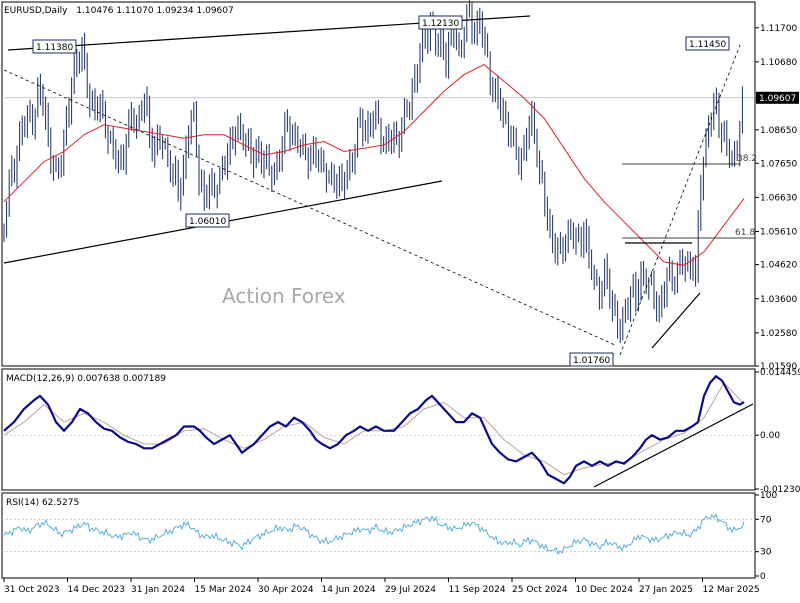 Image resolution: width=800 pixels, height=603 pixels. Describe the element at coordinates (477, 590) in the screenshot. I see `x-tick-label: 11 Sep 2024` at that location.